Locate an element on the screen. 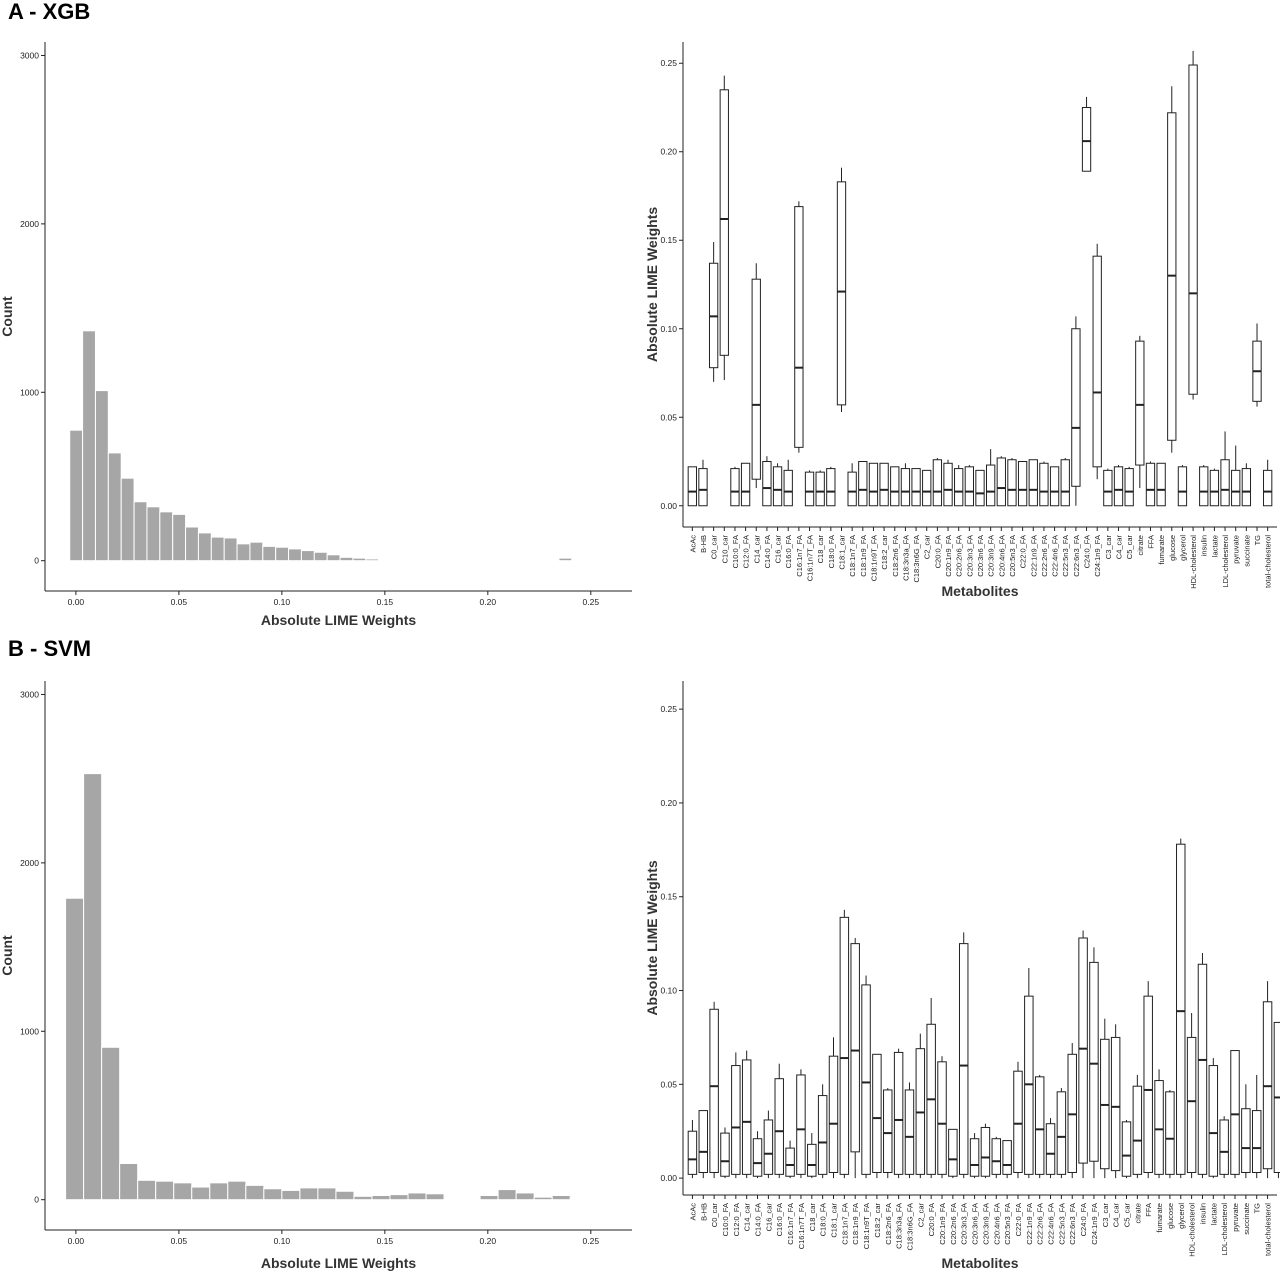 The image size is (1280, 1274). x-category-label: C18:2_car is located at coordinates (877, 1220).